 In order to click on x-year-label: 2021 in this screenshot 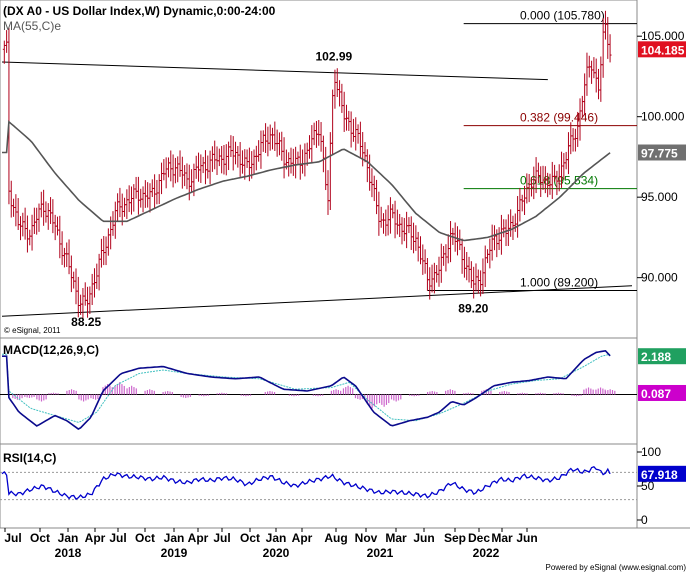, I will do `click(380, 553)`.